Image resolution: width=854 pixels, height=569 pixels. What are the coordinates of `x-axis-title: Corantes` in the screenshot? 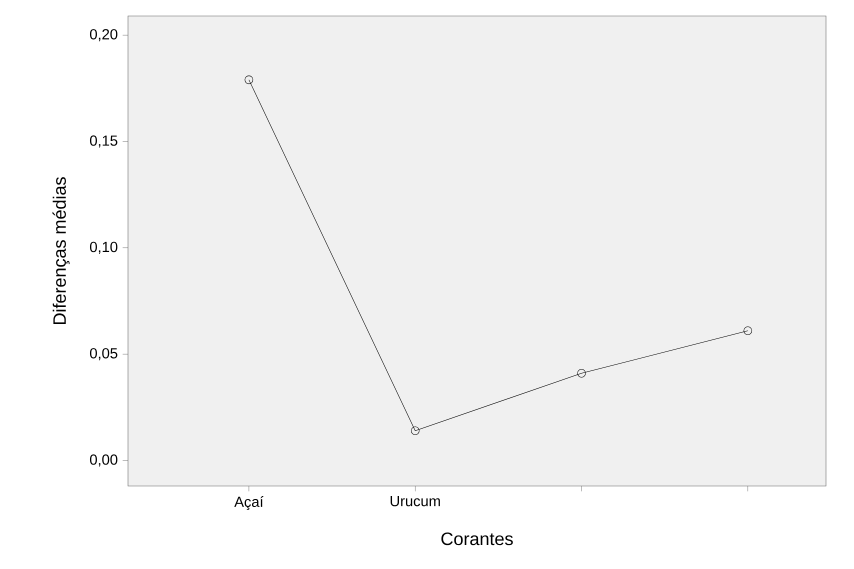 It's located at (477, 539).